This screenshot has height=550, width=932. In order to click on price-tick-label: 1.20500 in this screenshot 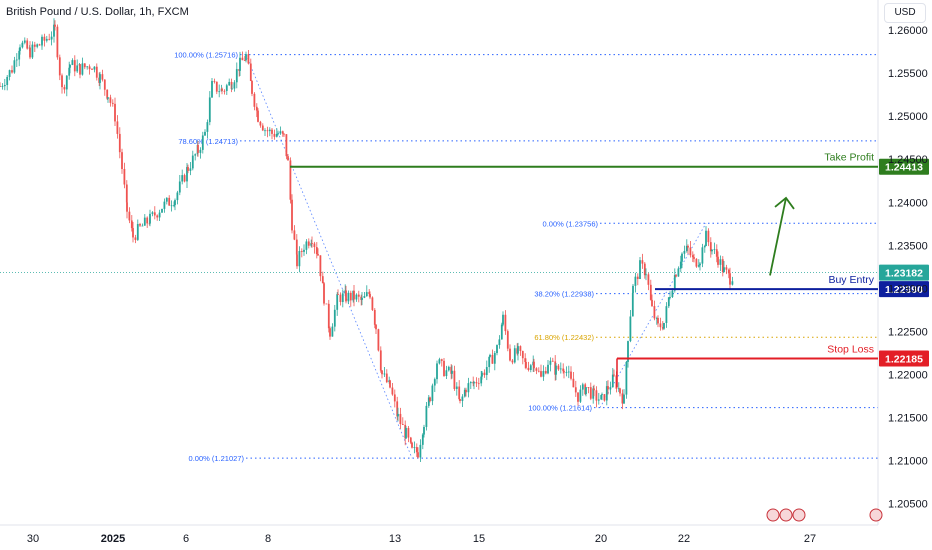, I will do `click(908, 504)`.